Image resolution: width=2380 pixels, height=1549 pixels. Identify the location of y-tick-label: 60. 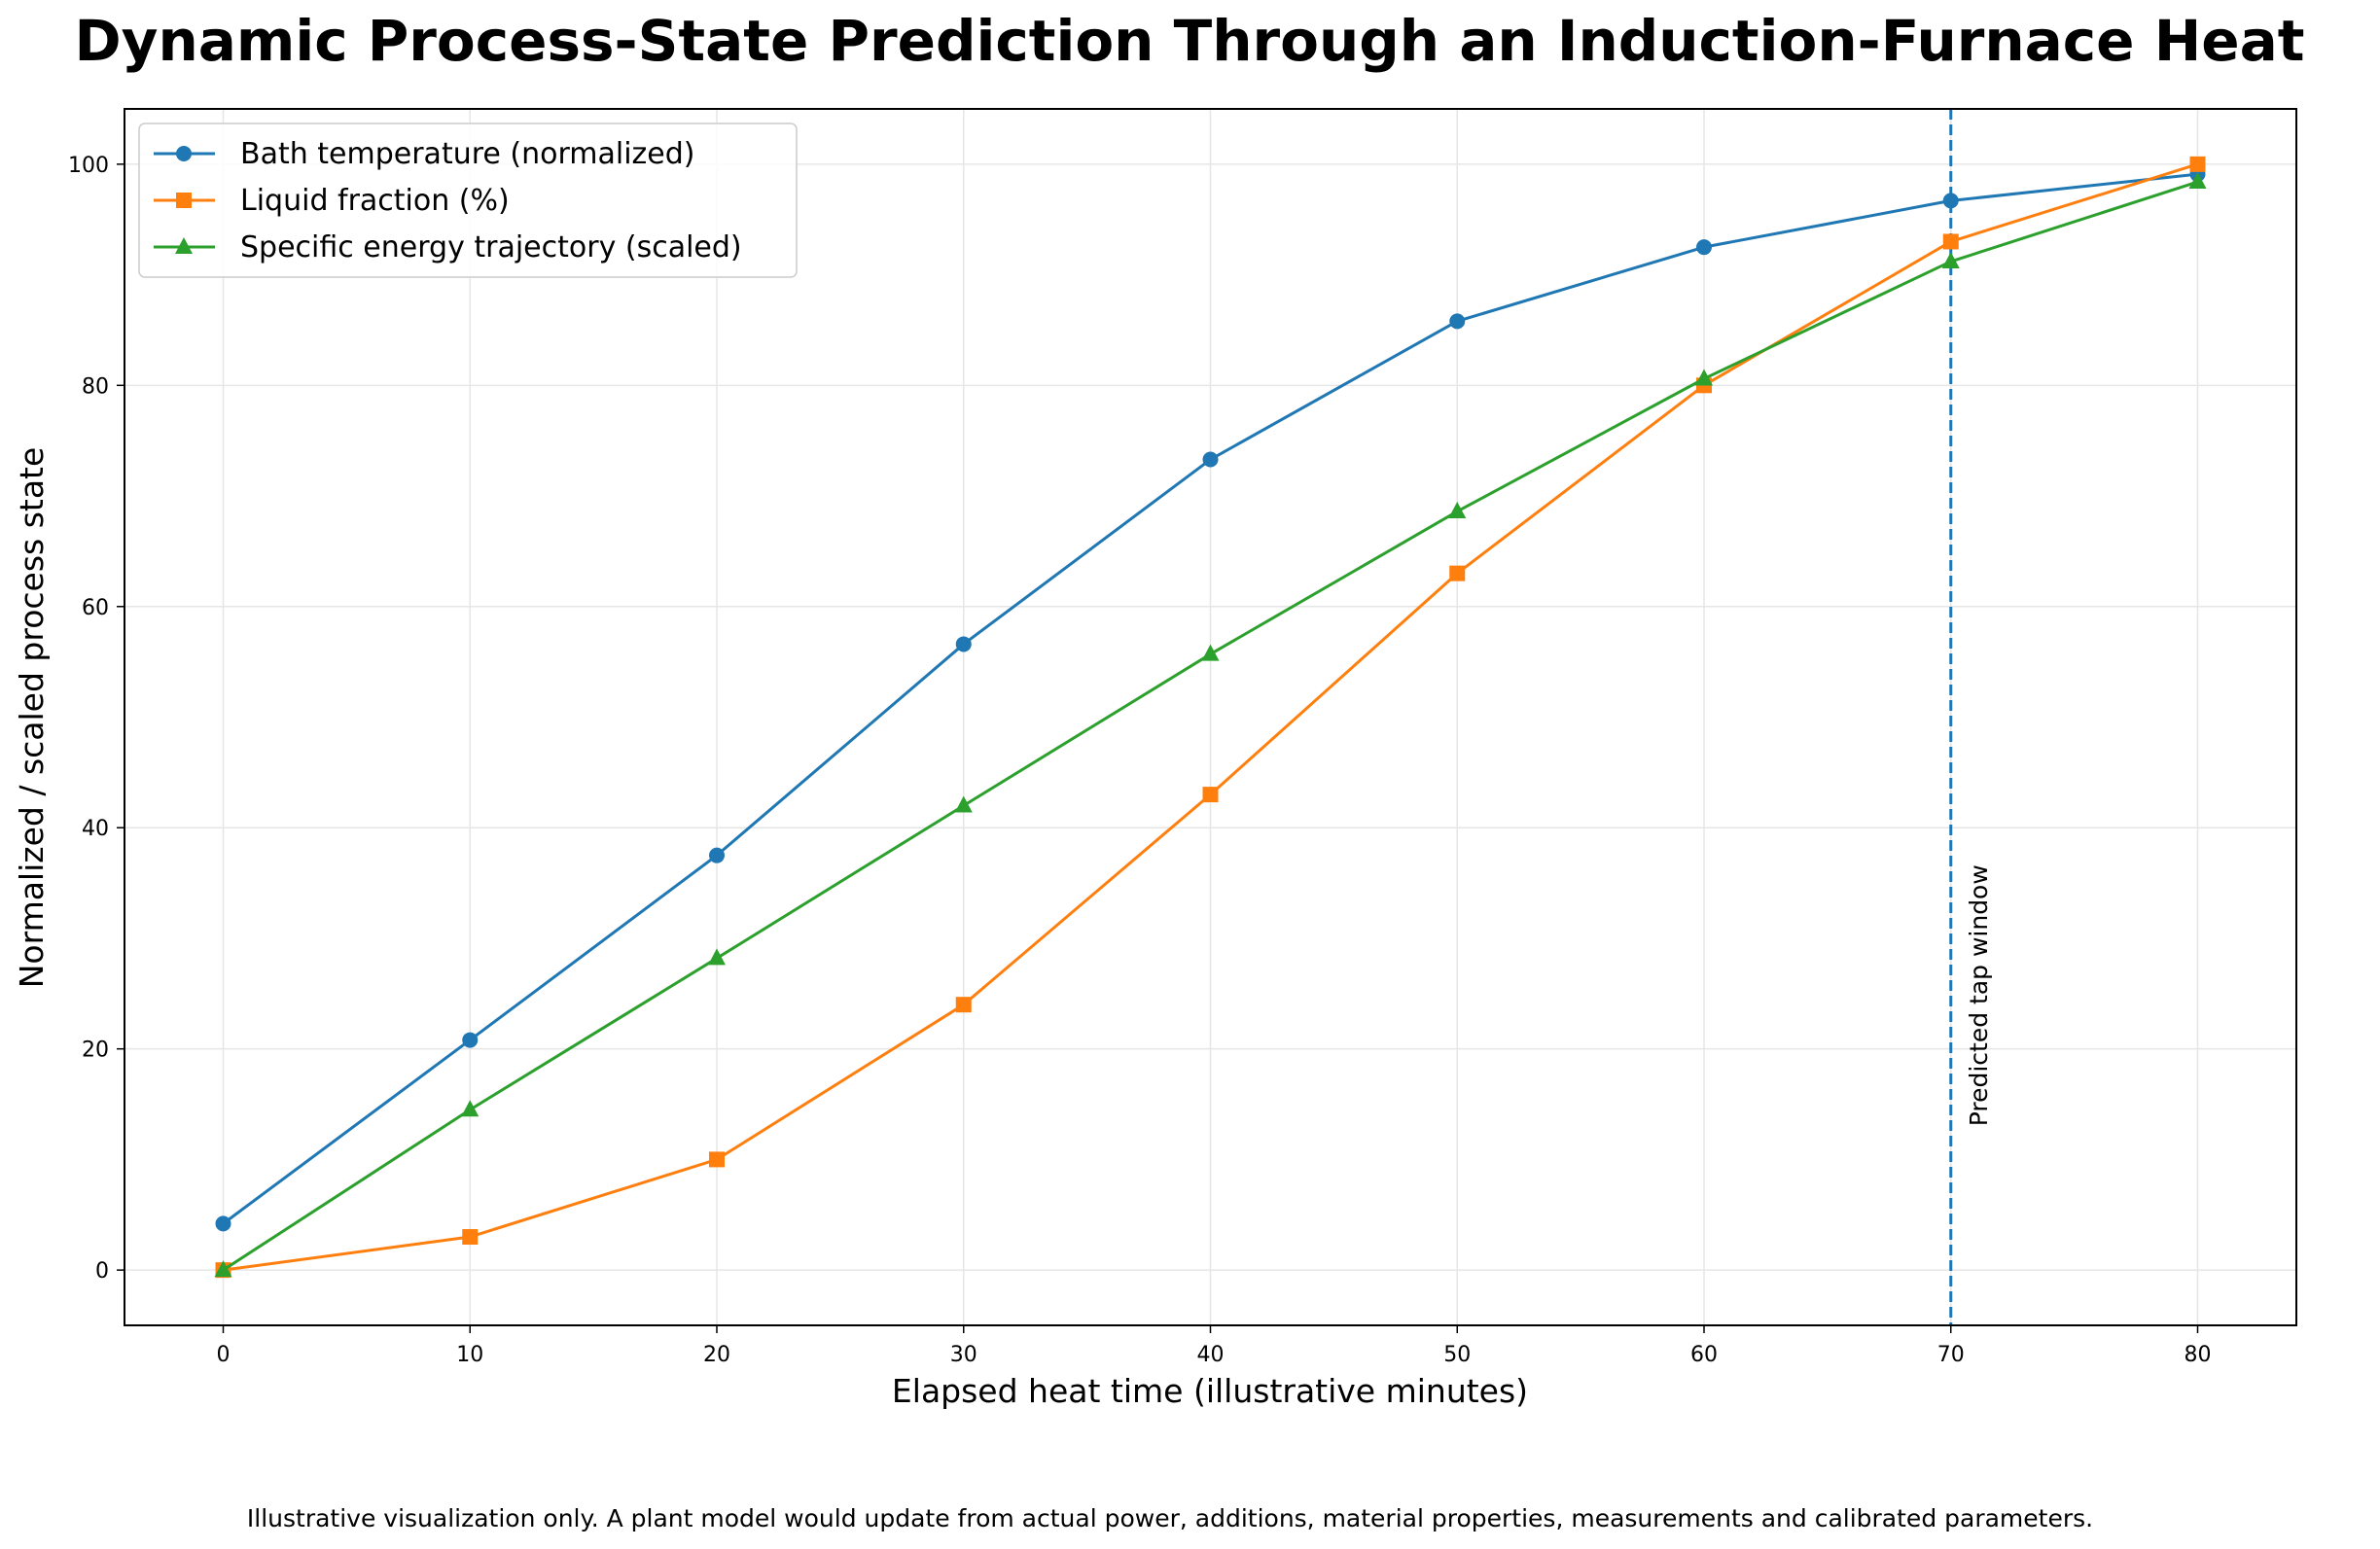
(95, 608).